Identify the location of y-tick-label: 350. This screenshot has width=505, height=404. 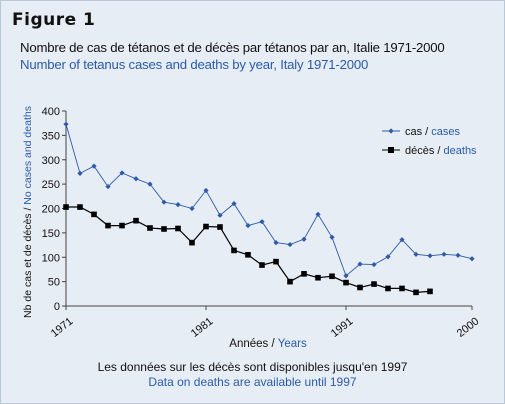
(51, 136).